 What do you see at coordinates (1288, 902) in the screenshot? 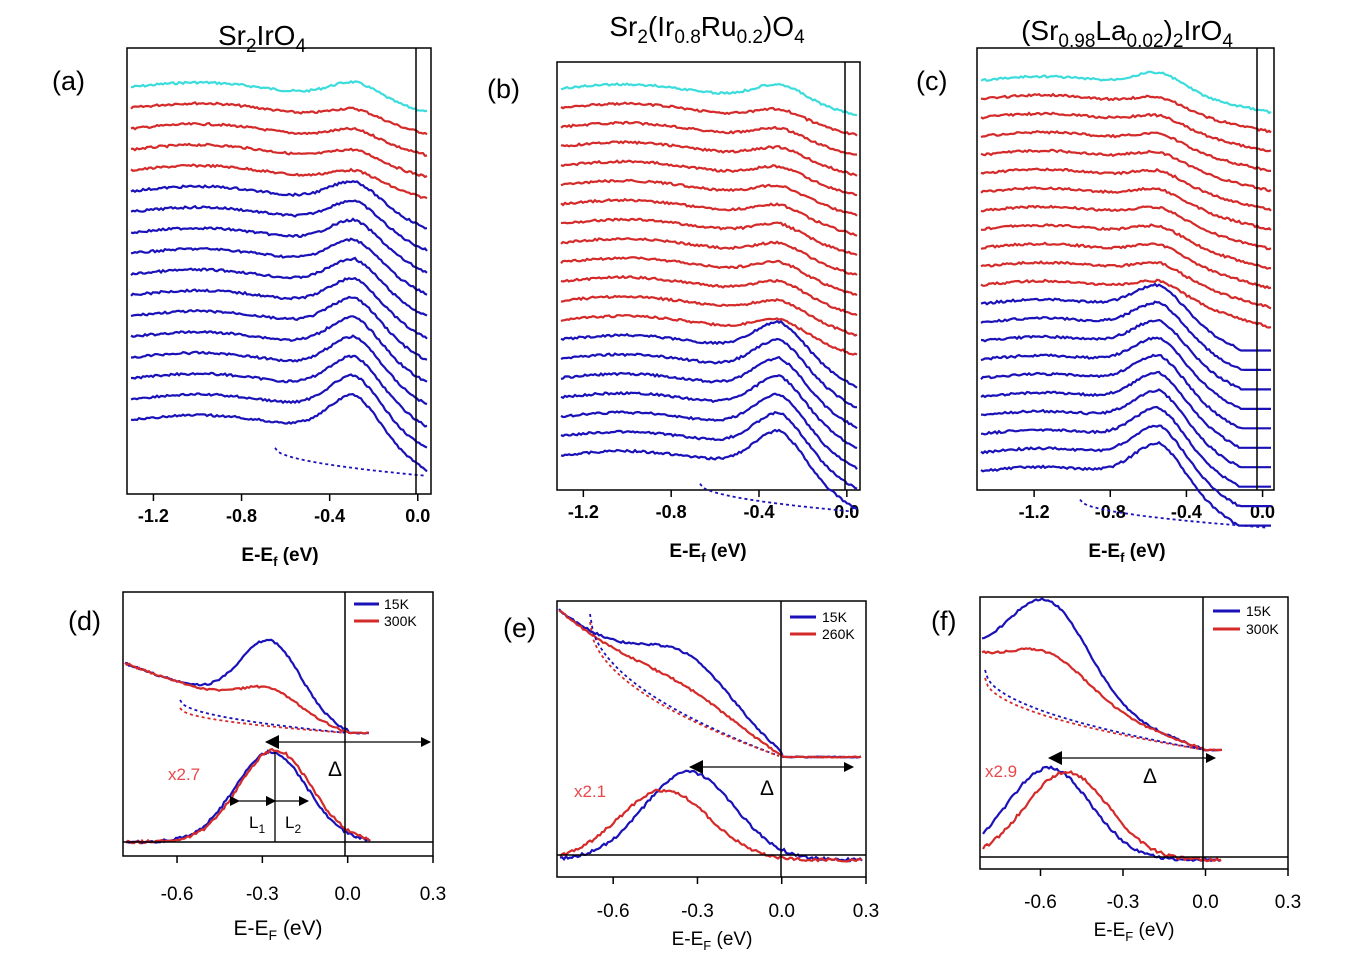
I see `x-tick-label-f-3: 0.3` at bounding box center [1288, 902].